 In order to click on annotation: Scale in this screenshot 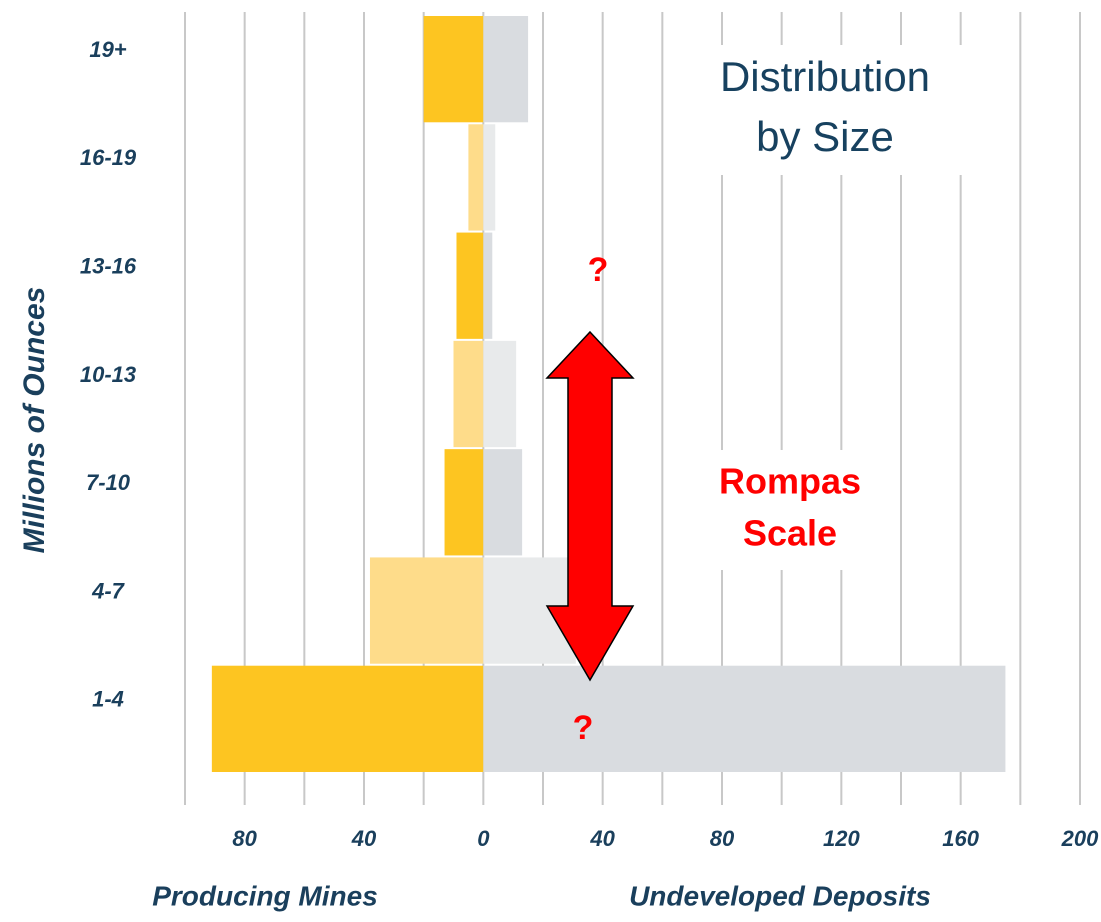, I will do `click(790, 533)`.